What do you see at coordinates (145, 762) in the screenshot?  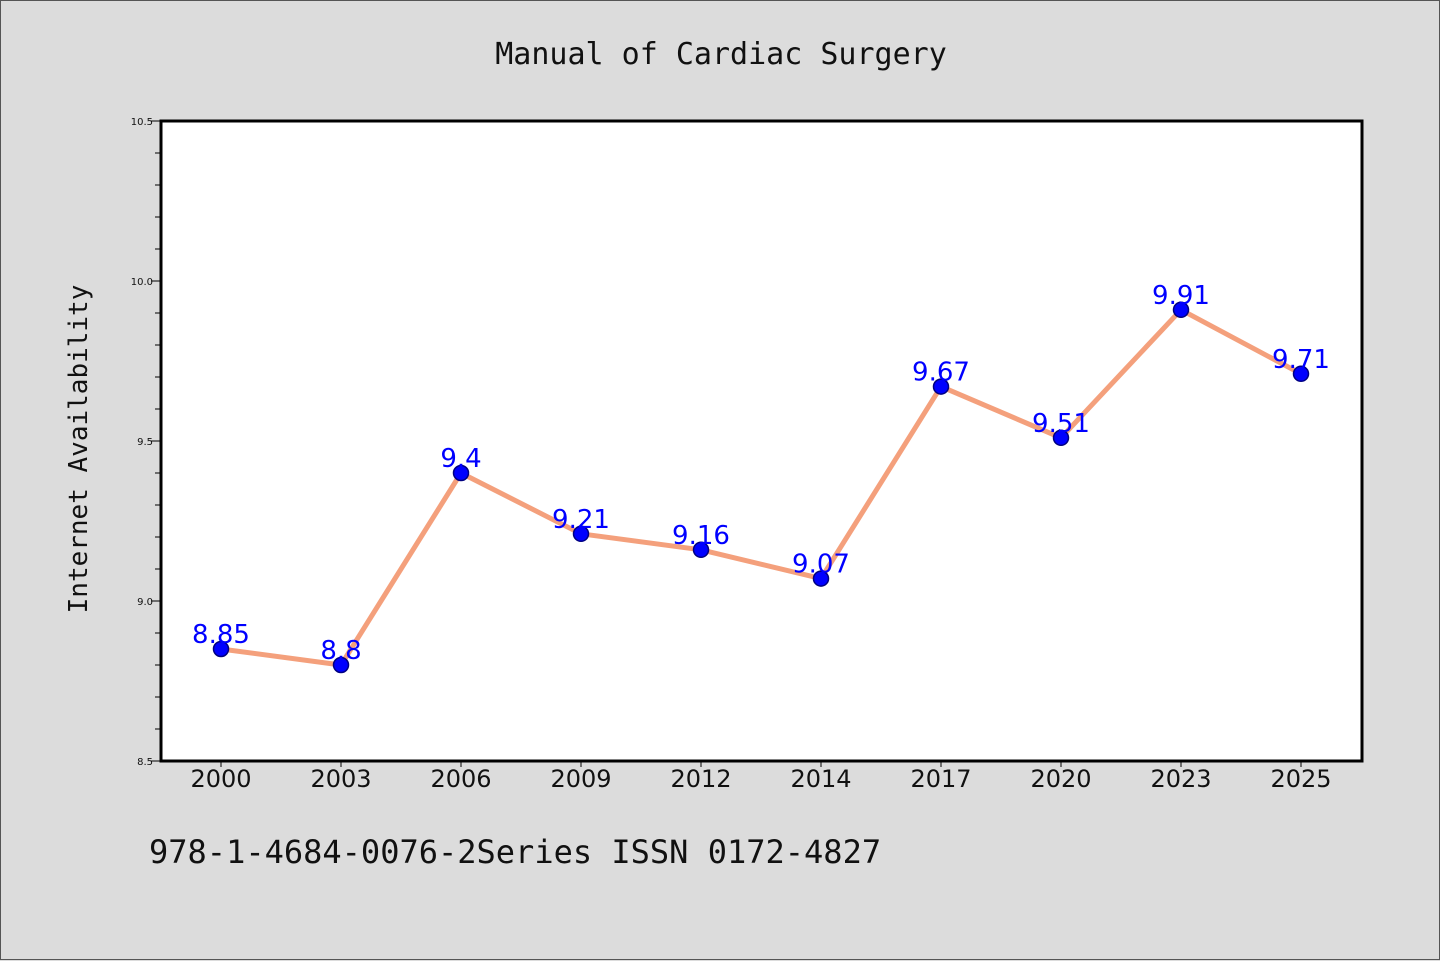 I see `y-tick-label: 8.5` at bounding box center [145, 762].